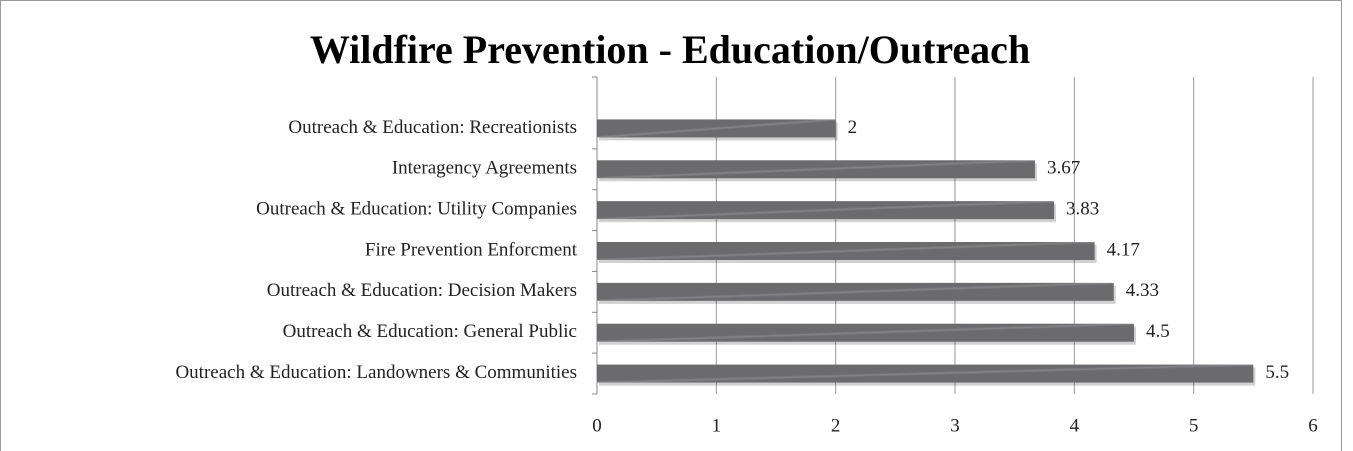 This screenshot has width=1353, height=451. I want to click on x-tick-label: 3, so click(955, 425).